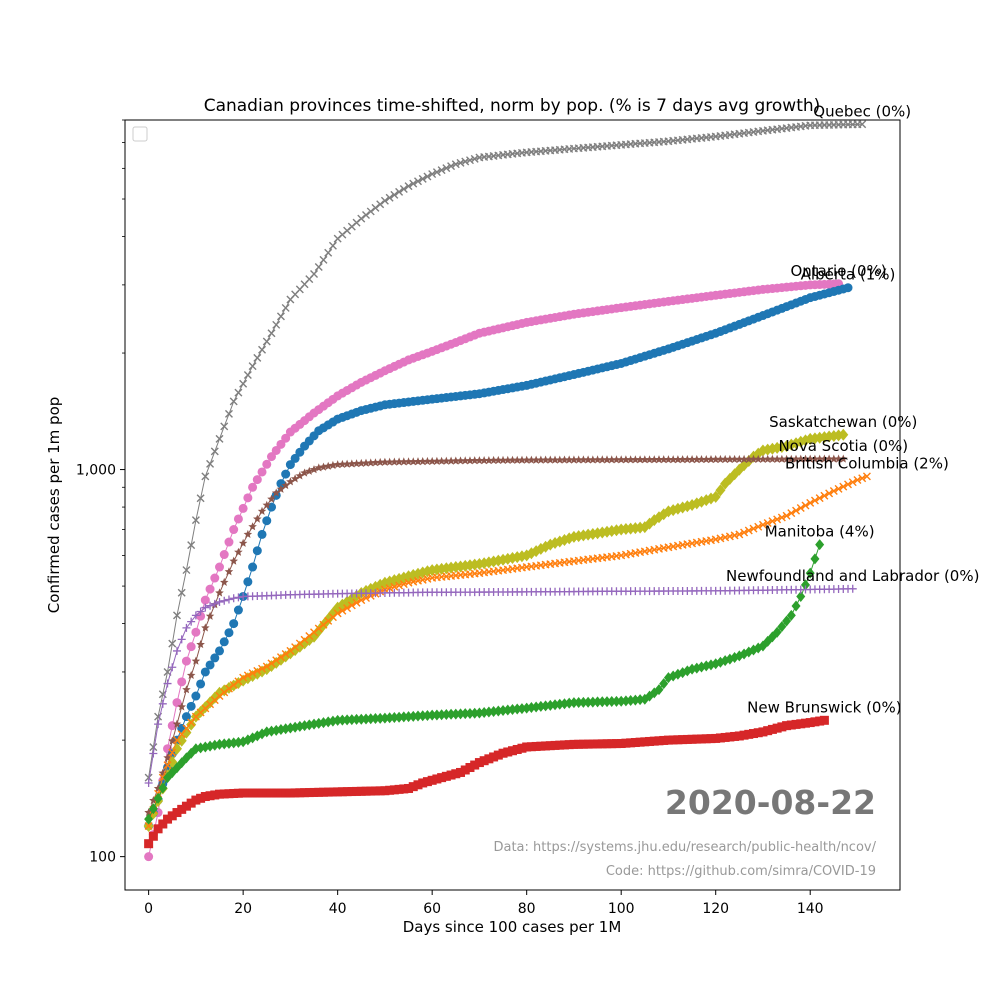  Describe the element at coordinates (867, 463) in the screenshot. I see `series-end-label: British Columbia (2%)` at that location.